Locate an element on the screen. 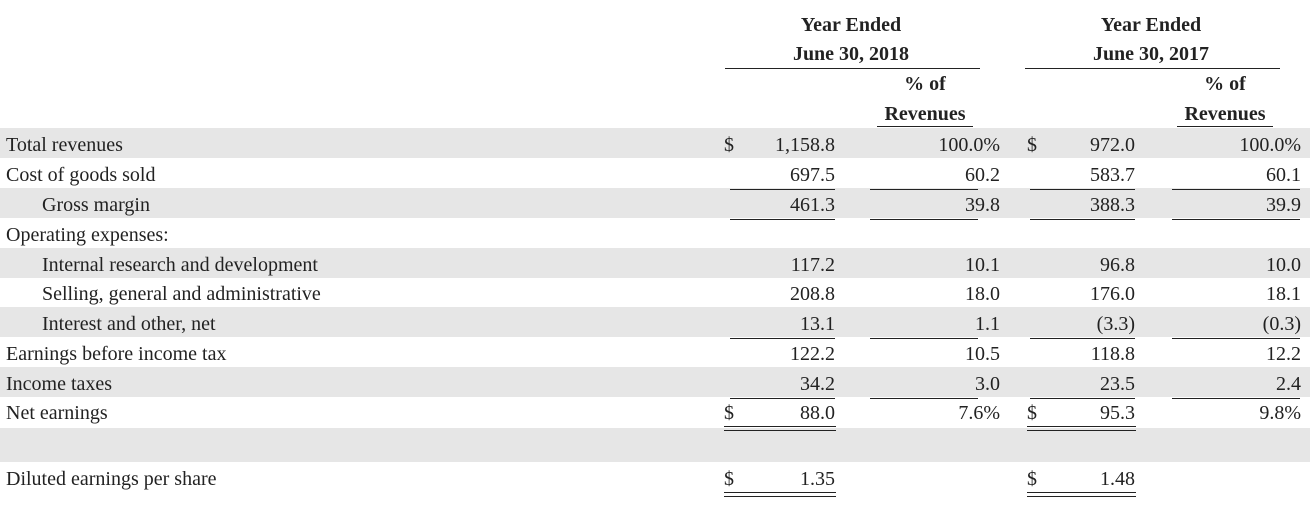 The width and height of the screenshot is (1310, 509). cell: 96.8 is located at coordinates (1117, 265).